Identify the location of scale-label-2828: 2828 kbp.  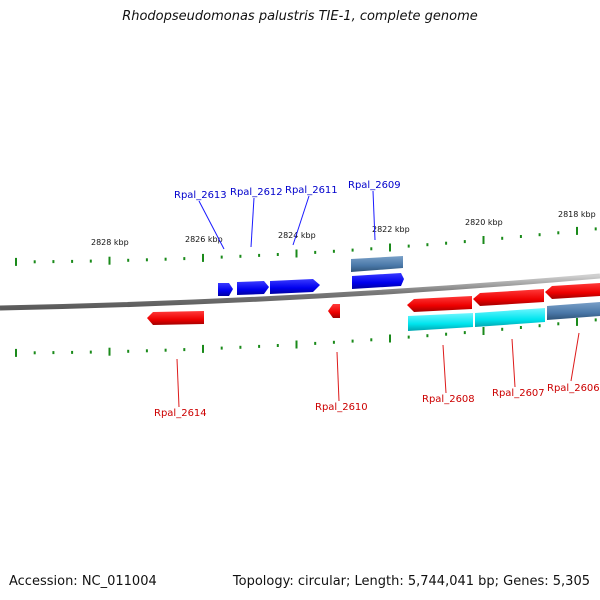
(110, 242).